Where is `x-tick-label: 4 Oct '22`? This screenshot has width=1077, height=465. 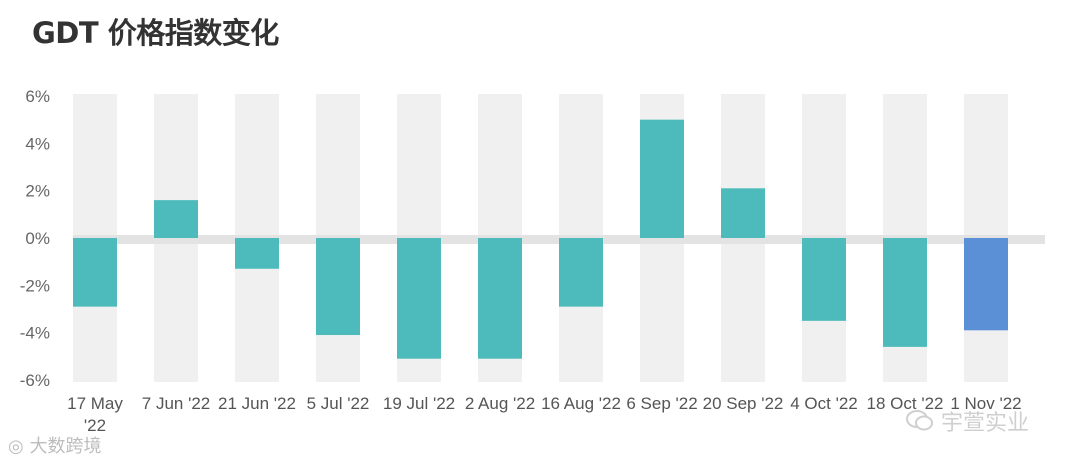 x-tick-label: 4 Oct '22 is located at coordinates (824, 403).